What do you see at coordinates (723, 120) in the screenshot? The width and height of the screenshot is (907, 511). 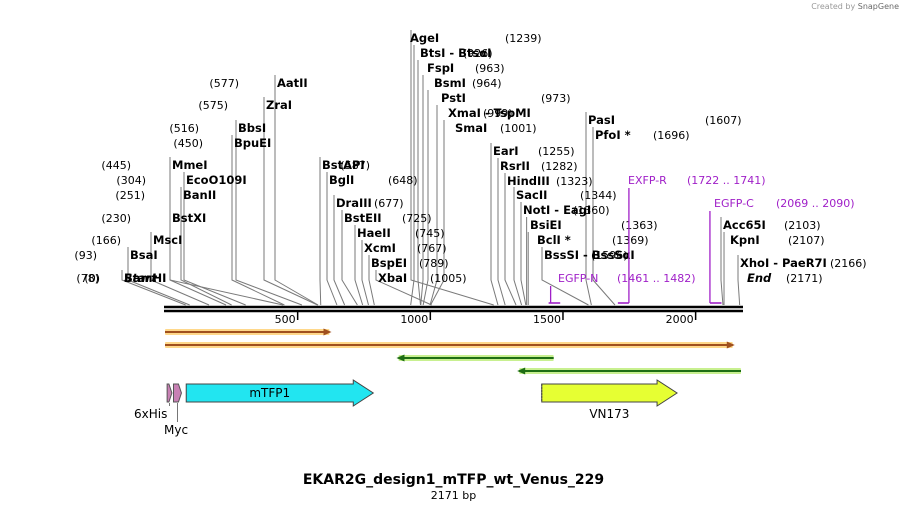 I see `site-position: (1607)` at bounding box center [723, 120].